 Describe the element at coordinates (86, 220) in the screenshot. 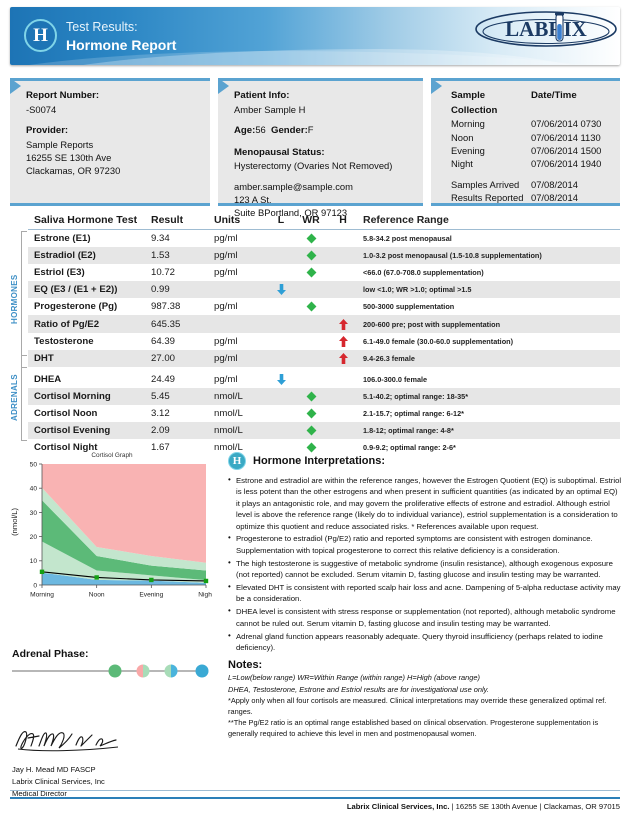

I see `column-header-test: Saliva Hormone Test` at that location.